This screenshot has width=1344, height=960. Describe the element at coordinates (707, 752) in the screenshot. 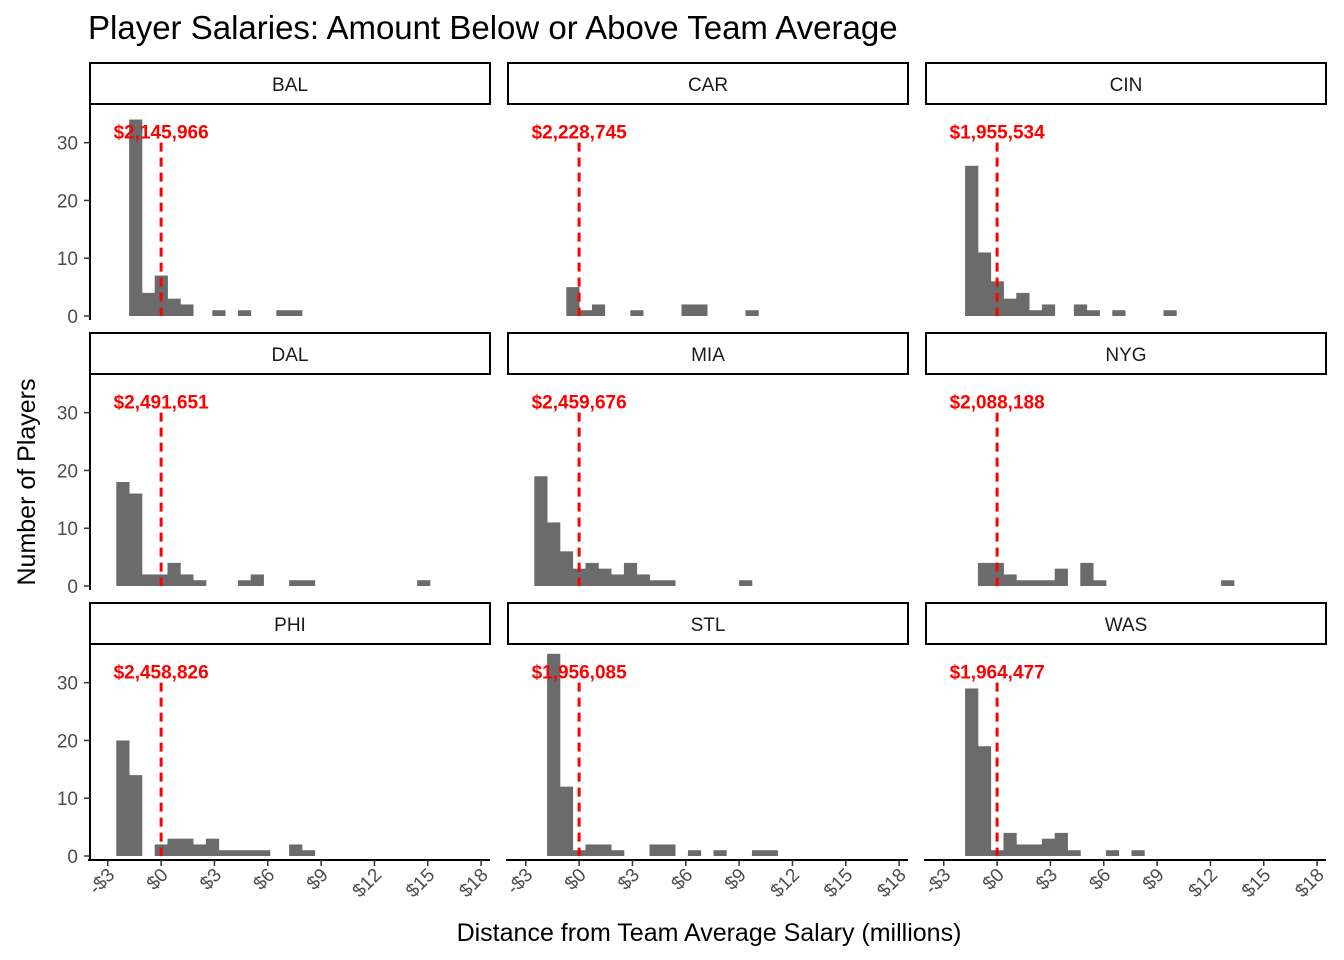

I see `panel-stl: STL $1,956,085 -$3 $0 $3 $6 $9 $12 $15 $18` at that location.